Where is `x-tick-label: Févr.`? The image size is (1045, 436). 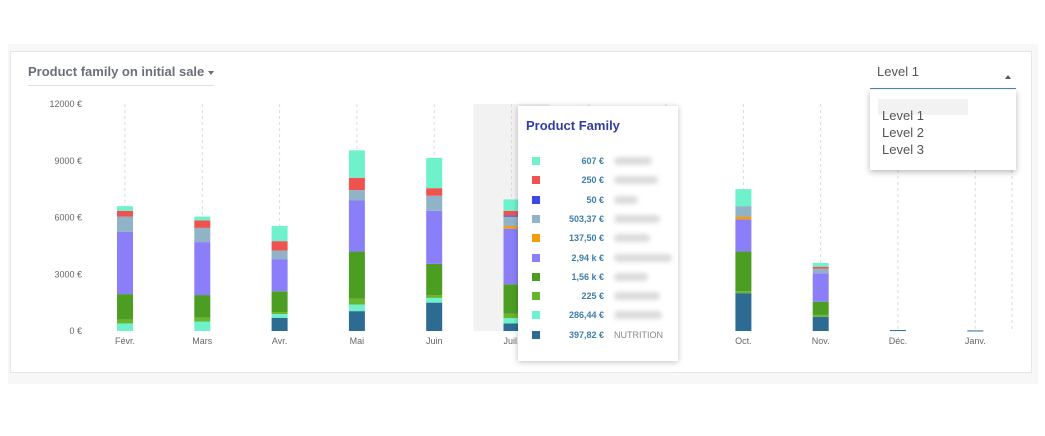 x-tick-label: Févr. is located at coordinates (125, 341).